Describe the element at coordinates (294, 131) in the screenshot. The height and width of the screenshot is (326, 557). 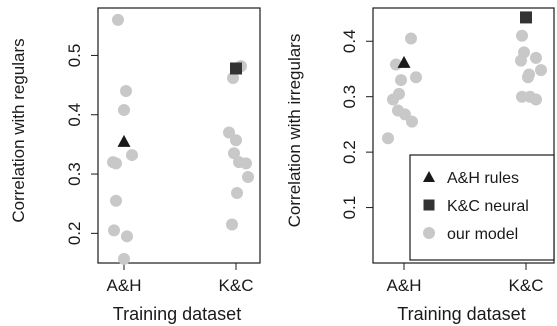
I see `y-axis-title: Correlation with irregulars` at that location.